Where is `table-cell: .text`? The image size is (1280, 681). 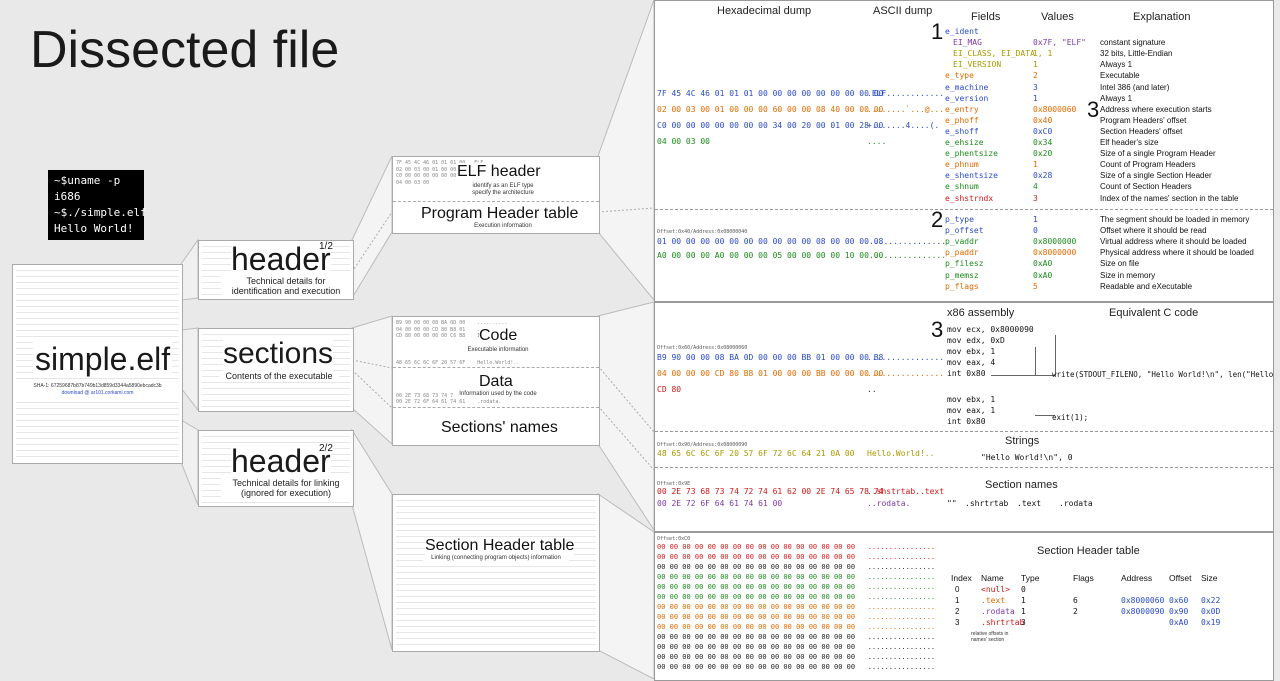
table-cell: .text is located at coordinates (993, 600).